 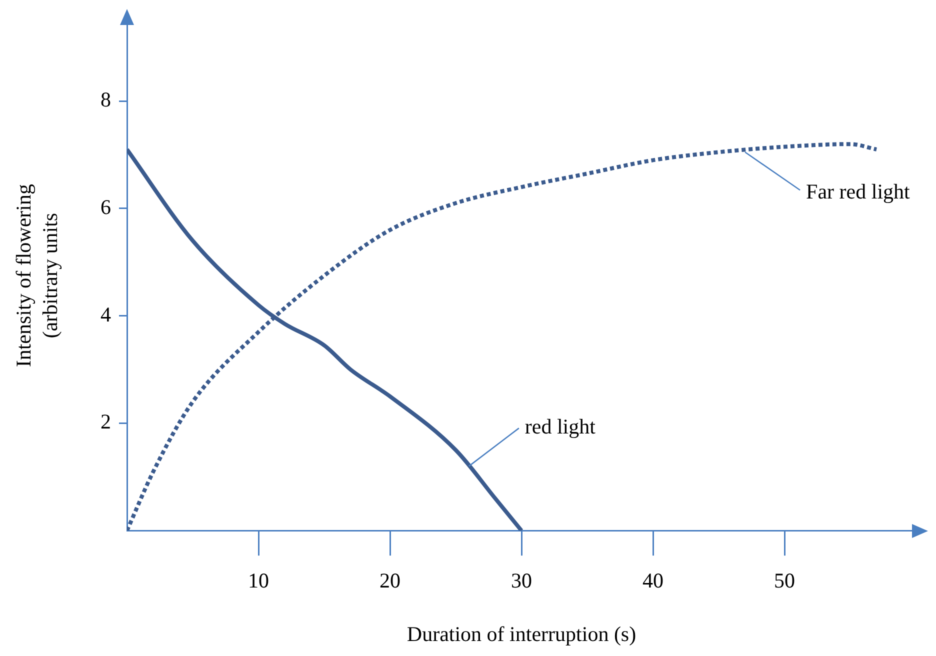 What do you see at coordinates (390, 580) in the screenshot?
I see `x-tick-label: 20` at bounding box center [390, 580].